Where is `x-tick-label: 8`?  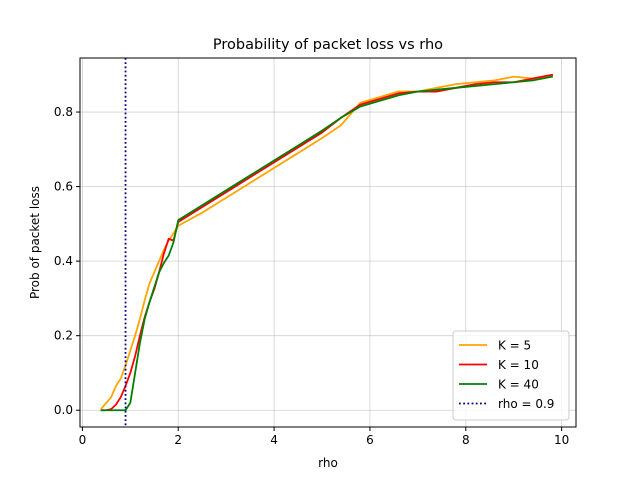
x-tick-label: 8 is located at coordinates (466, 440).